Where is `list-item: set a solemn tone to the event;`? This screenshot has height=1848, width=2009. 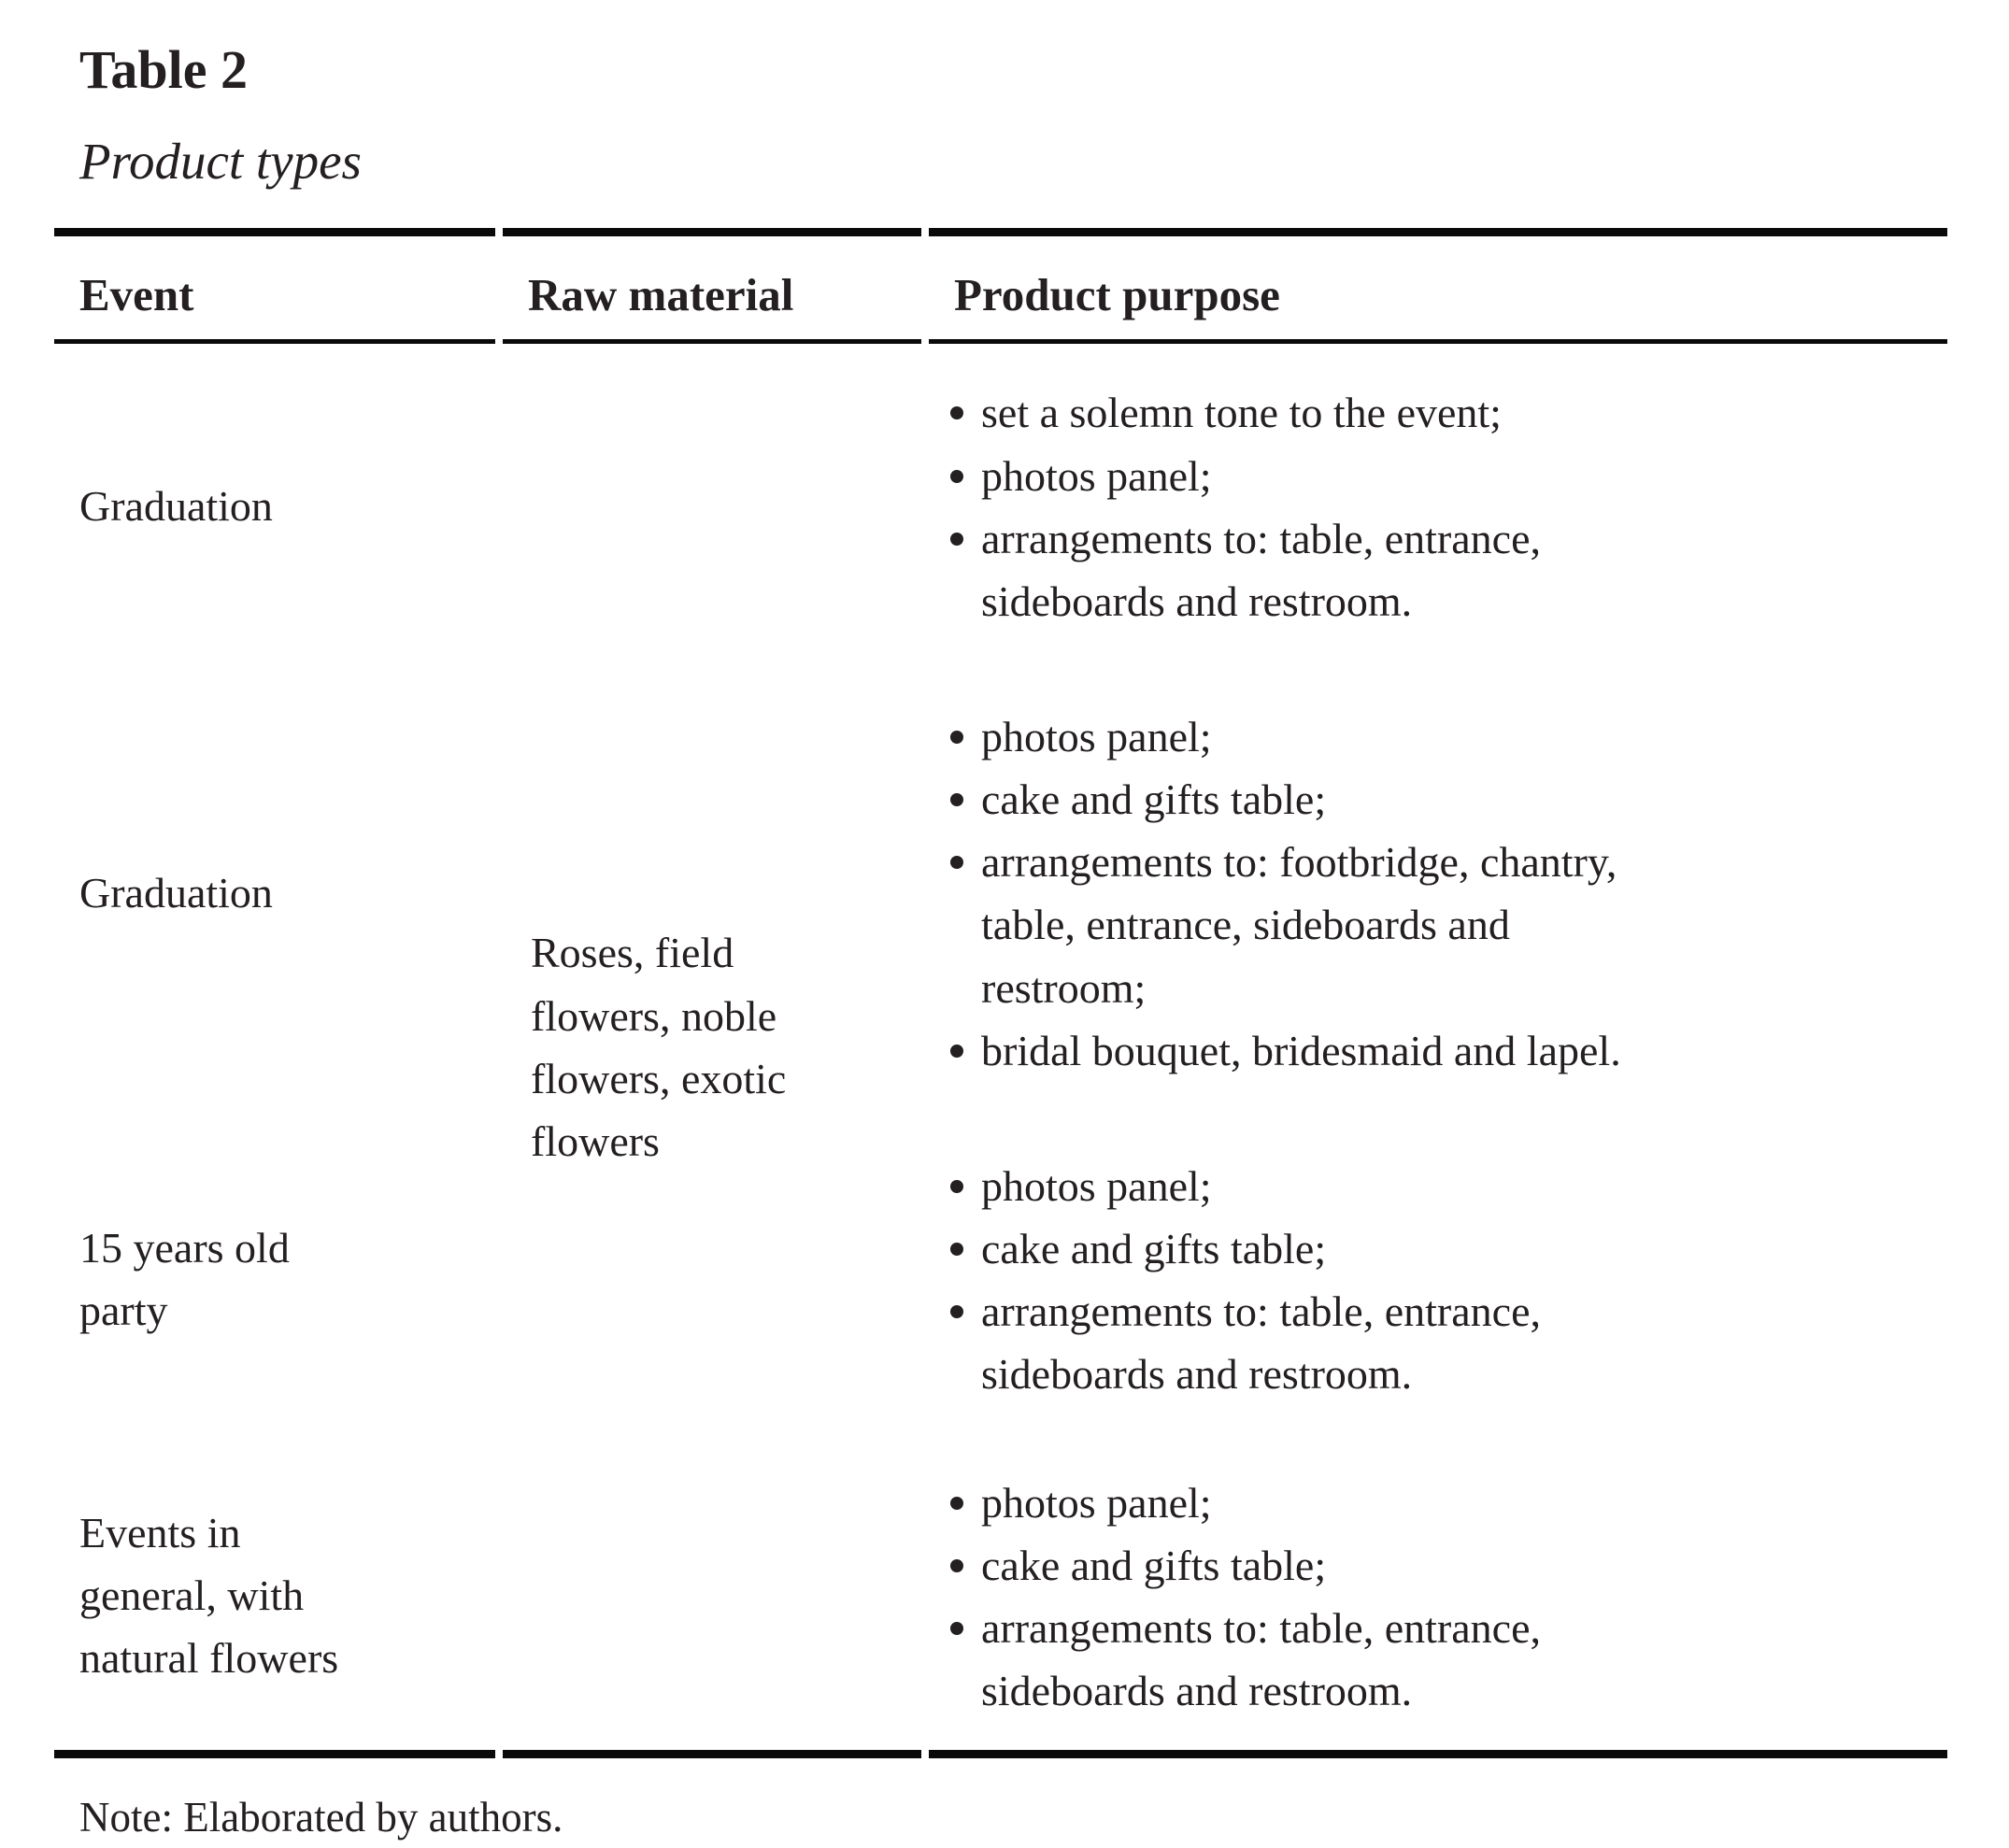 list-item: set a solemn tone to the event; is located at coordinates (1444, 412).